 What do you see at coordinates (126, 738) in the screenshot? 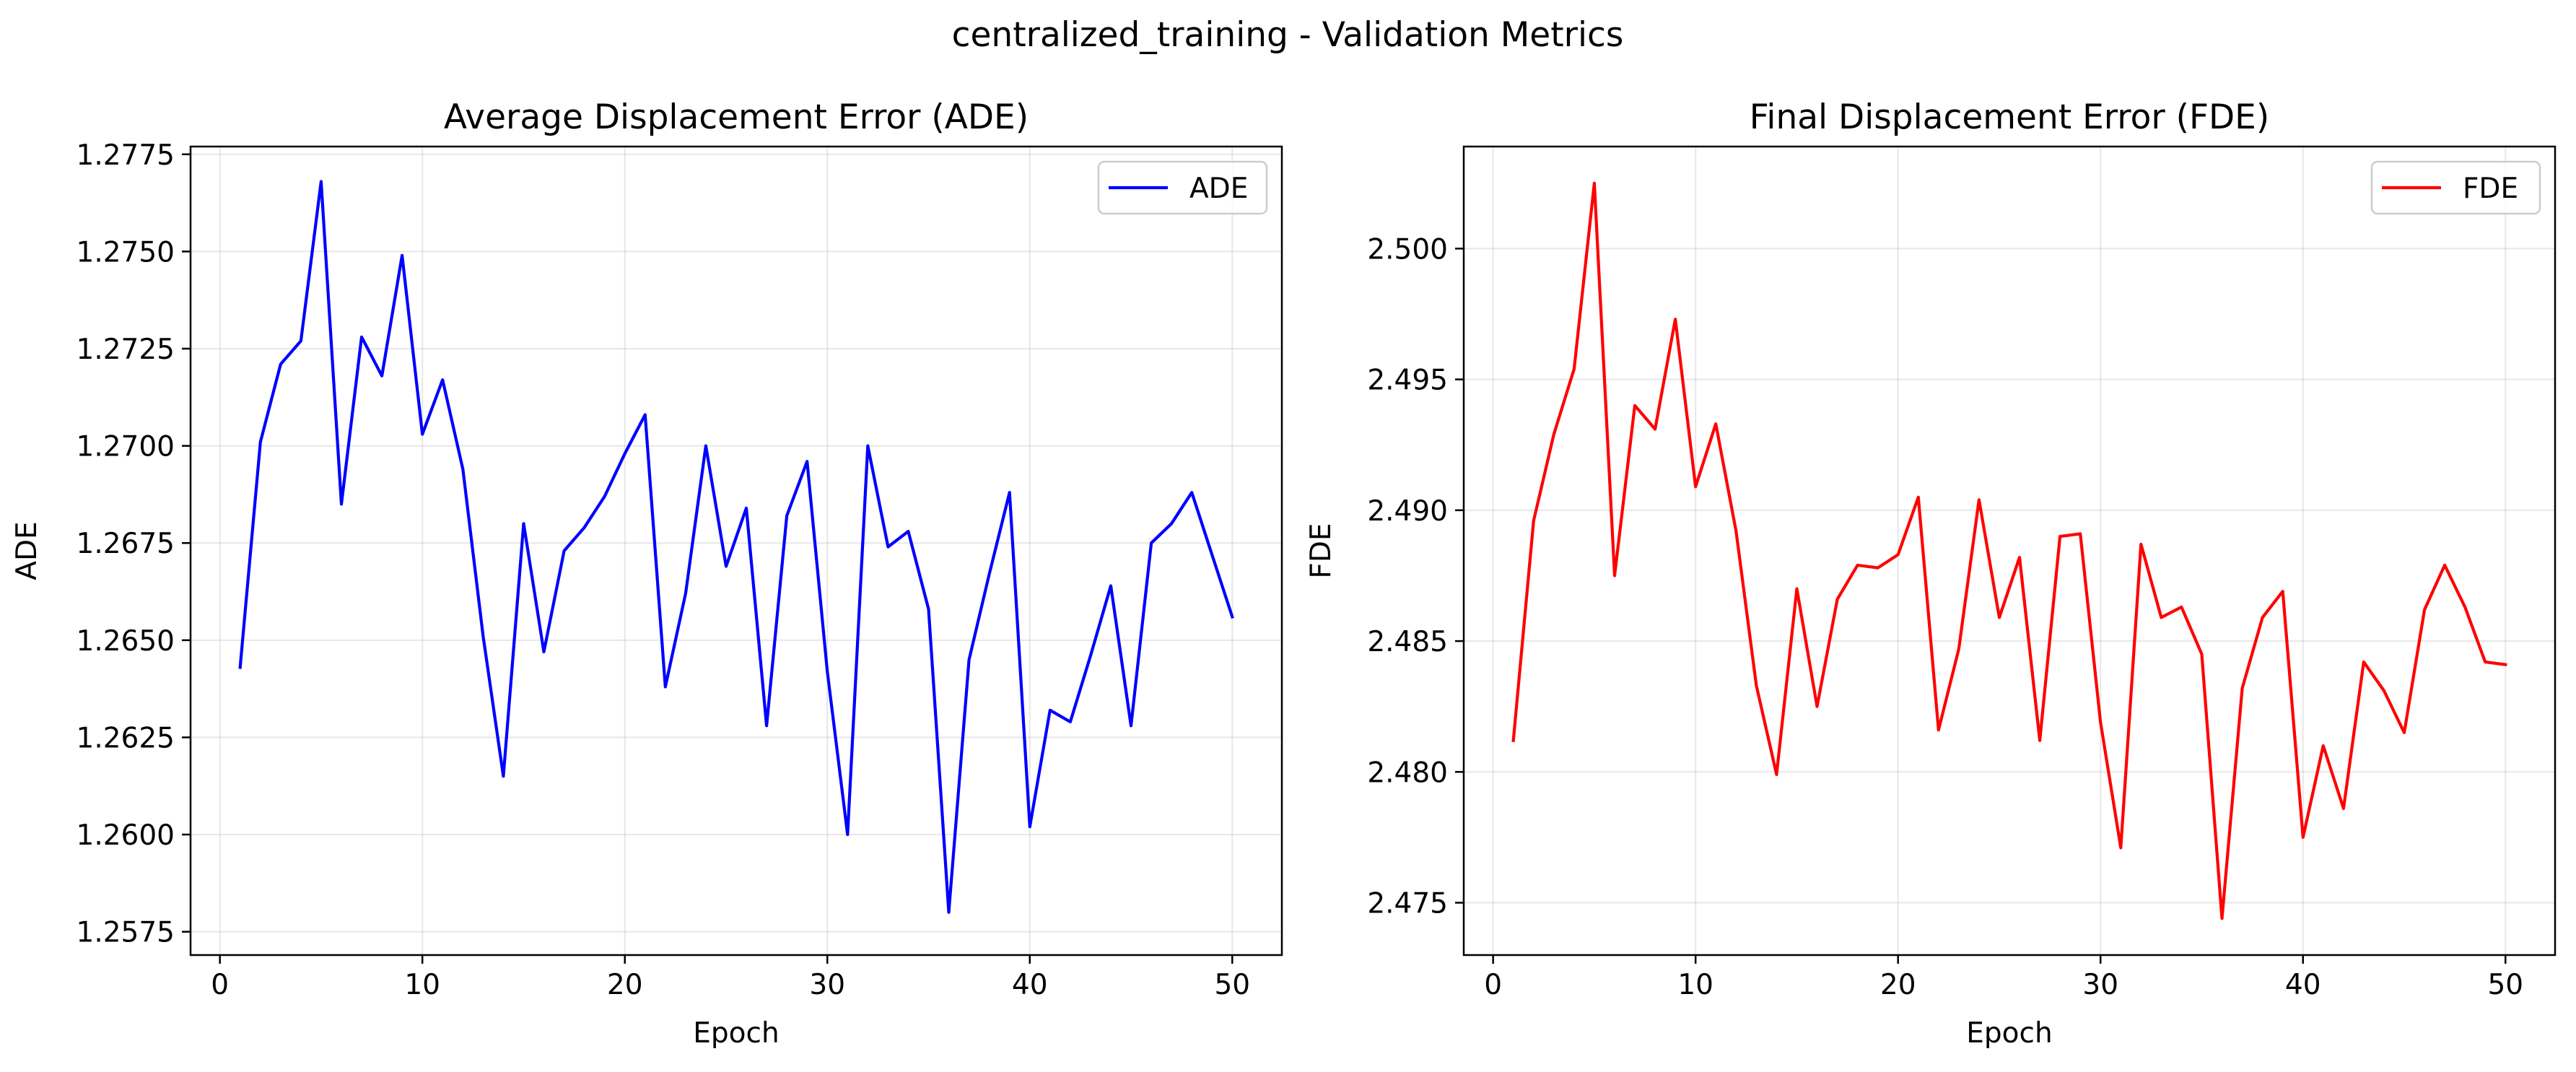
I see `ade-y-tick-label: 1.2625` at bounding box center [126, 738].